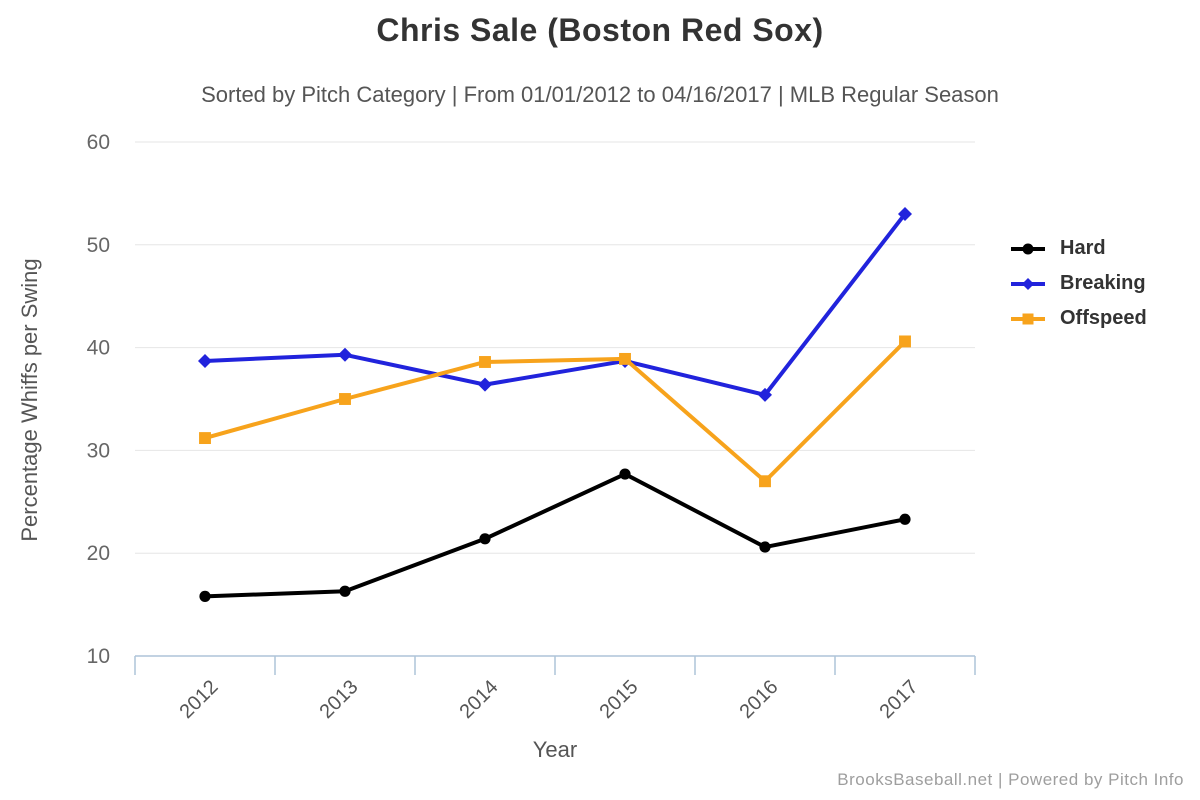 This screenshot has height=800, width=1200. I want to click on x-axis-title: Year, so click(555, 749).